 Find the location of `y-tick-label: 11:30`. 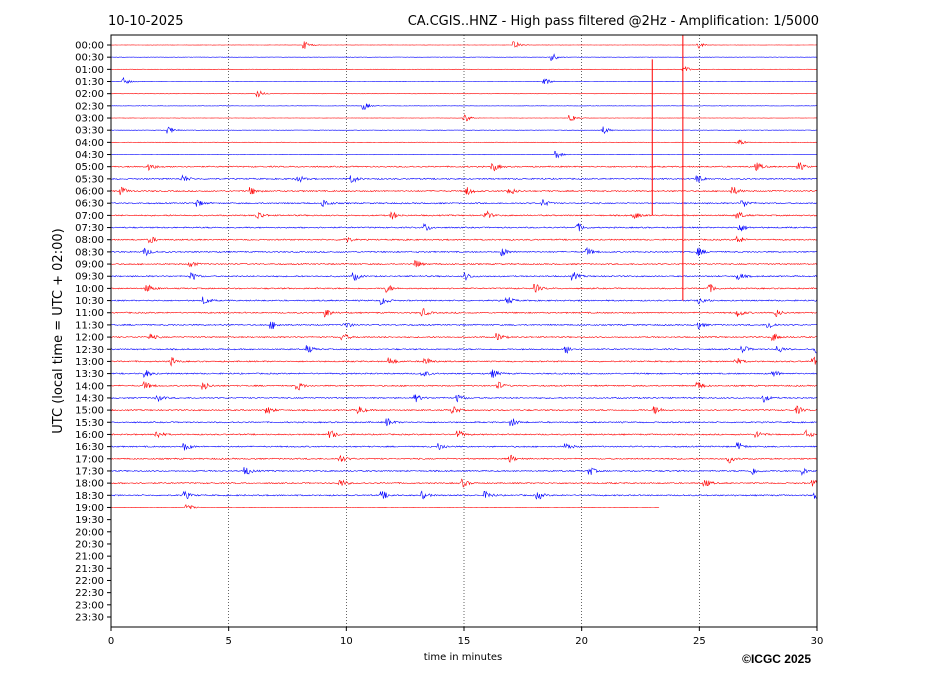

y-tick-label: 11:30 is located at coordinates (89, 325).